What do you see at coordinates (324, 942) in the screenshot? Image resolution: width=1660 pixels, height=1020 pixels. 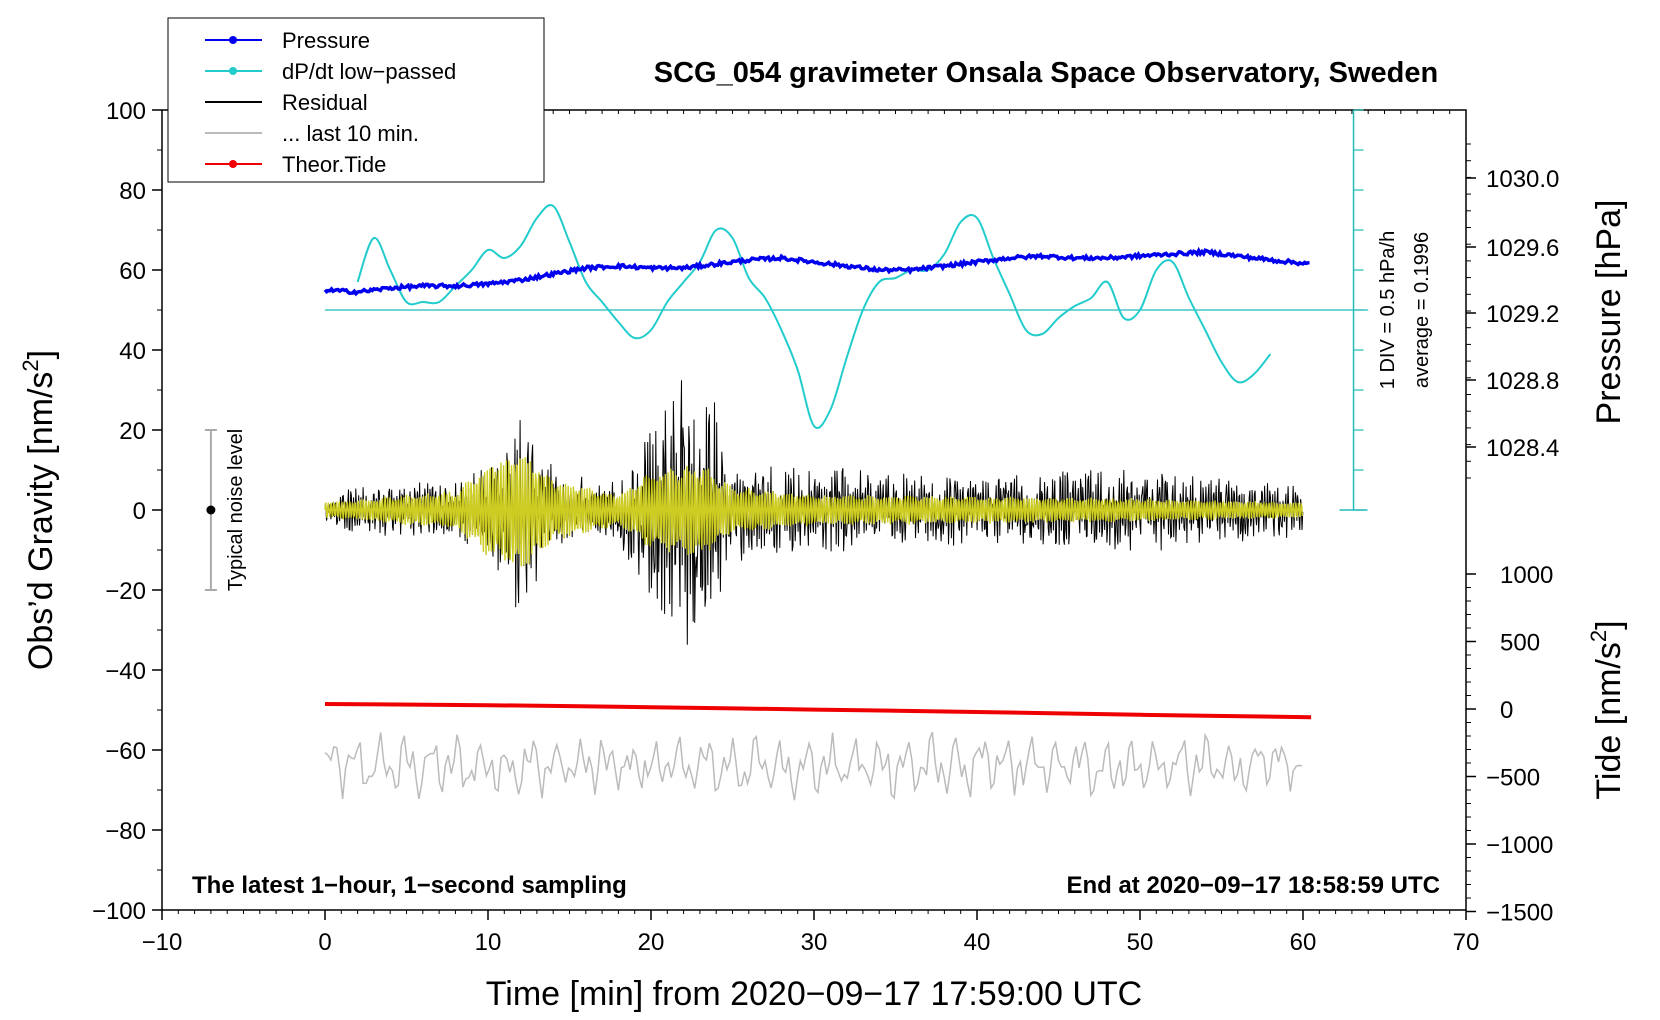 I see `x-tick-label: 0` at bounding box center [324, 942].